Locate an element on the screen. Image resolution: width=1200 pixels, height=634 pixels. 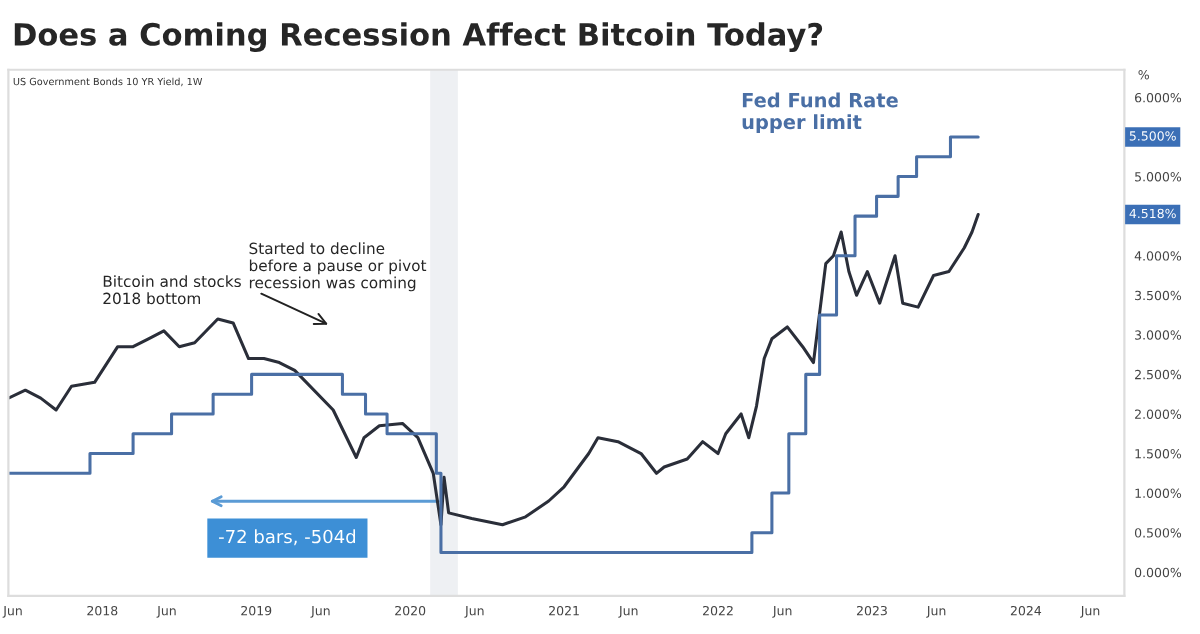
chart-title: Does a Coming Recession Affect Bitcoin Today? is located at coordinates (418, 37).